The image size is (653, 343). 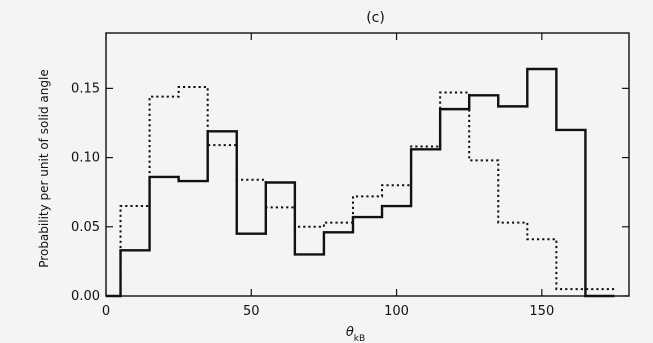 I want to click on x-axis-label: θkB, so click(x=355, y=334).